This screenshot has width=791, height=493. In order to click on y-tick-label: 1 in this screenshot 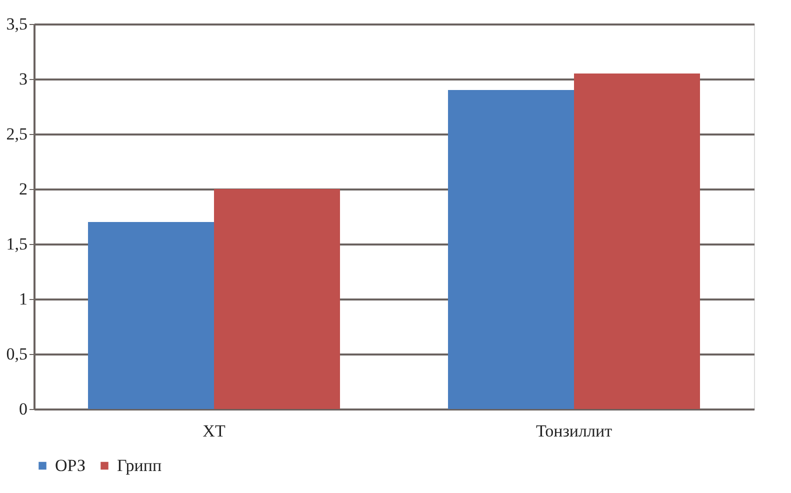, I will do `click(23, 299)`.